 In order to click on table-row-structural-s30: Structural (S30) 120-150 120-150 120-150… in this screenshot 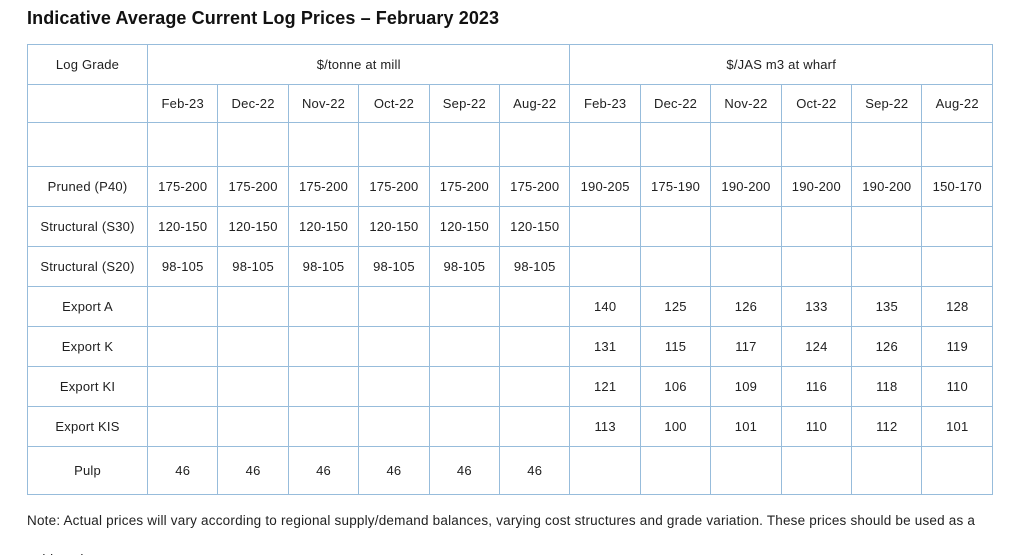, I will do `click(510, 226)`.